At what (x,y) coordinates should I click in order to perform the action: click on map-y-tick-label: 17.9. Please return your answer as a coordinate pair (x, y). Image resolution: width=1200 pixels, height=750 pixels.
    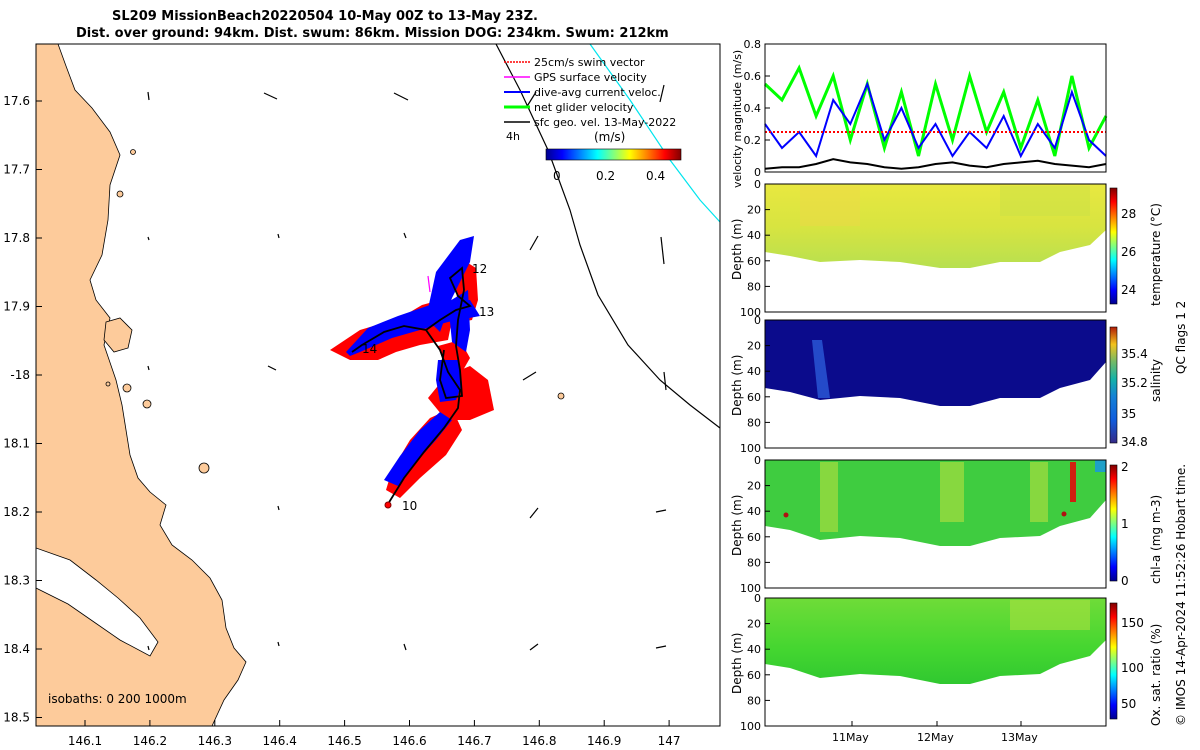
    Looking at the image, I should click on (16, 307).